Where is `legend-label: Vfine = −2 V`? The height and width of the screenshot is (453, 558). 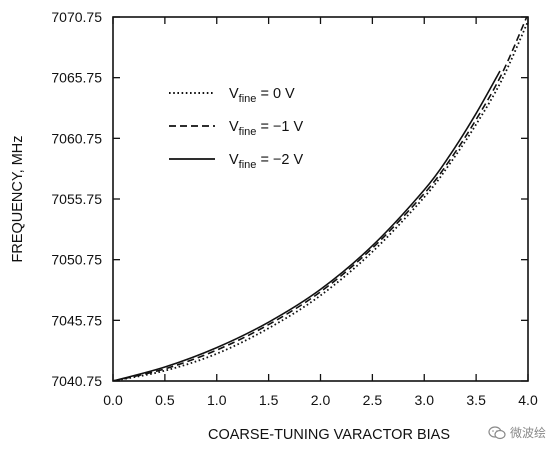
legend-label: Vfine = −2 V is located at coordinates (266, 161).